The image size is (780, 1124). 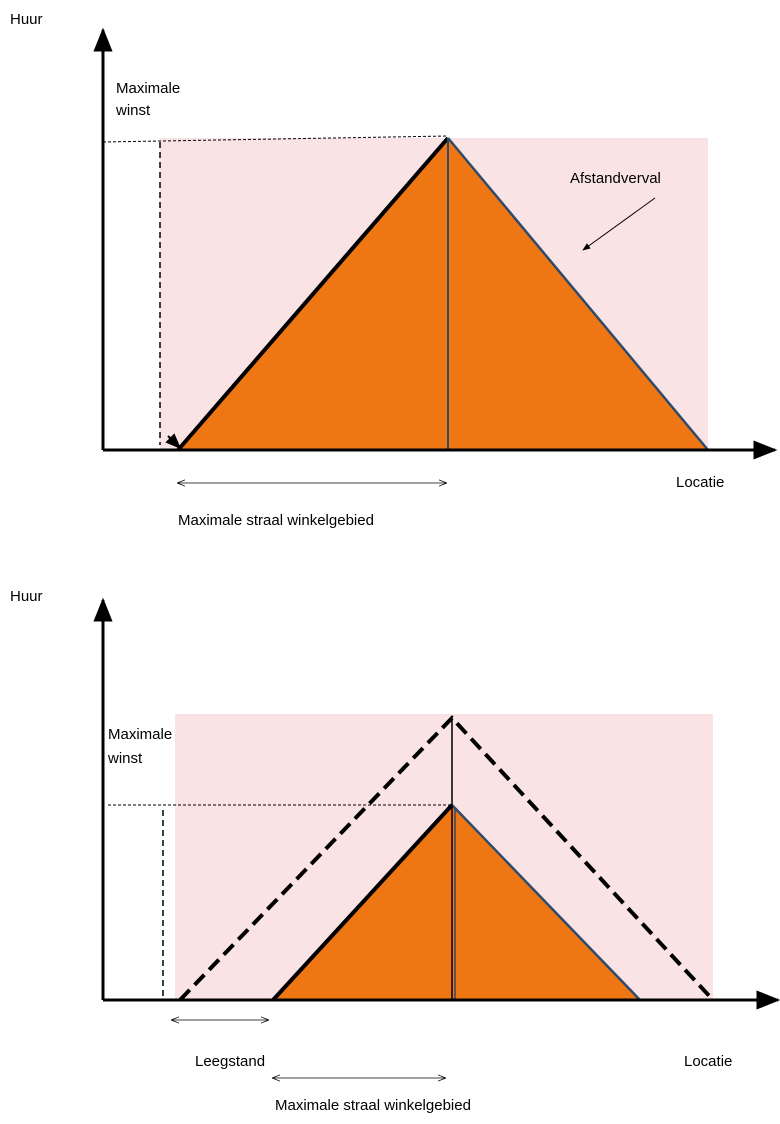 I want to click on vacancy-label: Leegstand, so click(x=230, y=1061).